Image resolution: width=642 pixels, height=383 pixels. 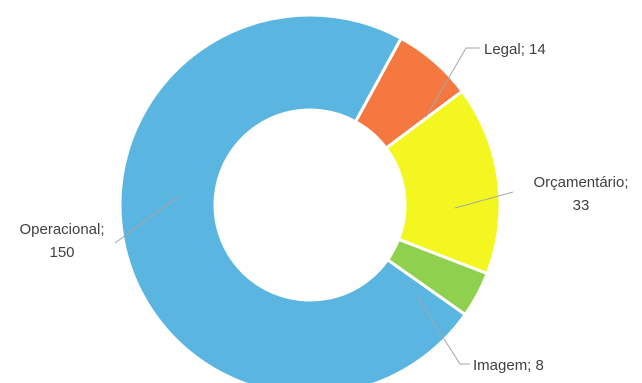 I want to click on data-label-operacional-line-2: 150, so click(x=61, y=252).